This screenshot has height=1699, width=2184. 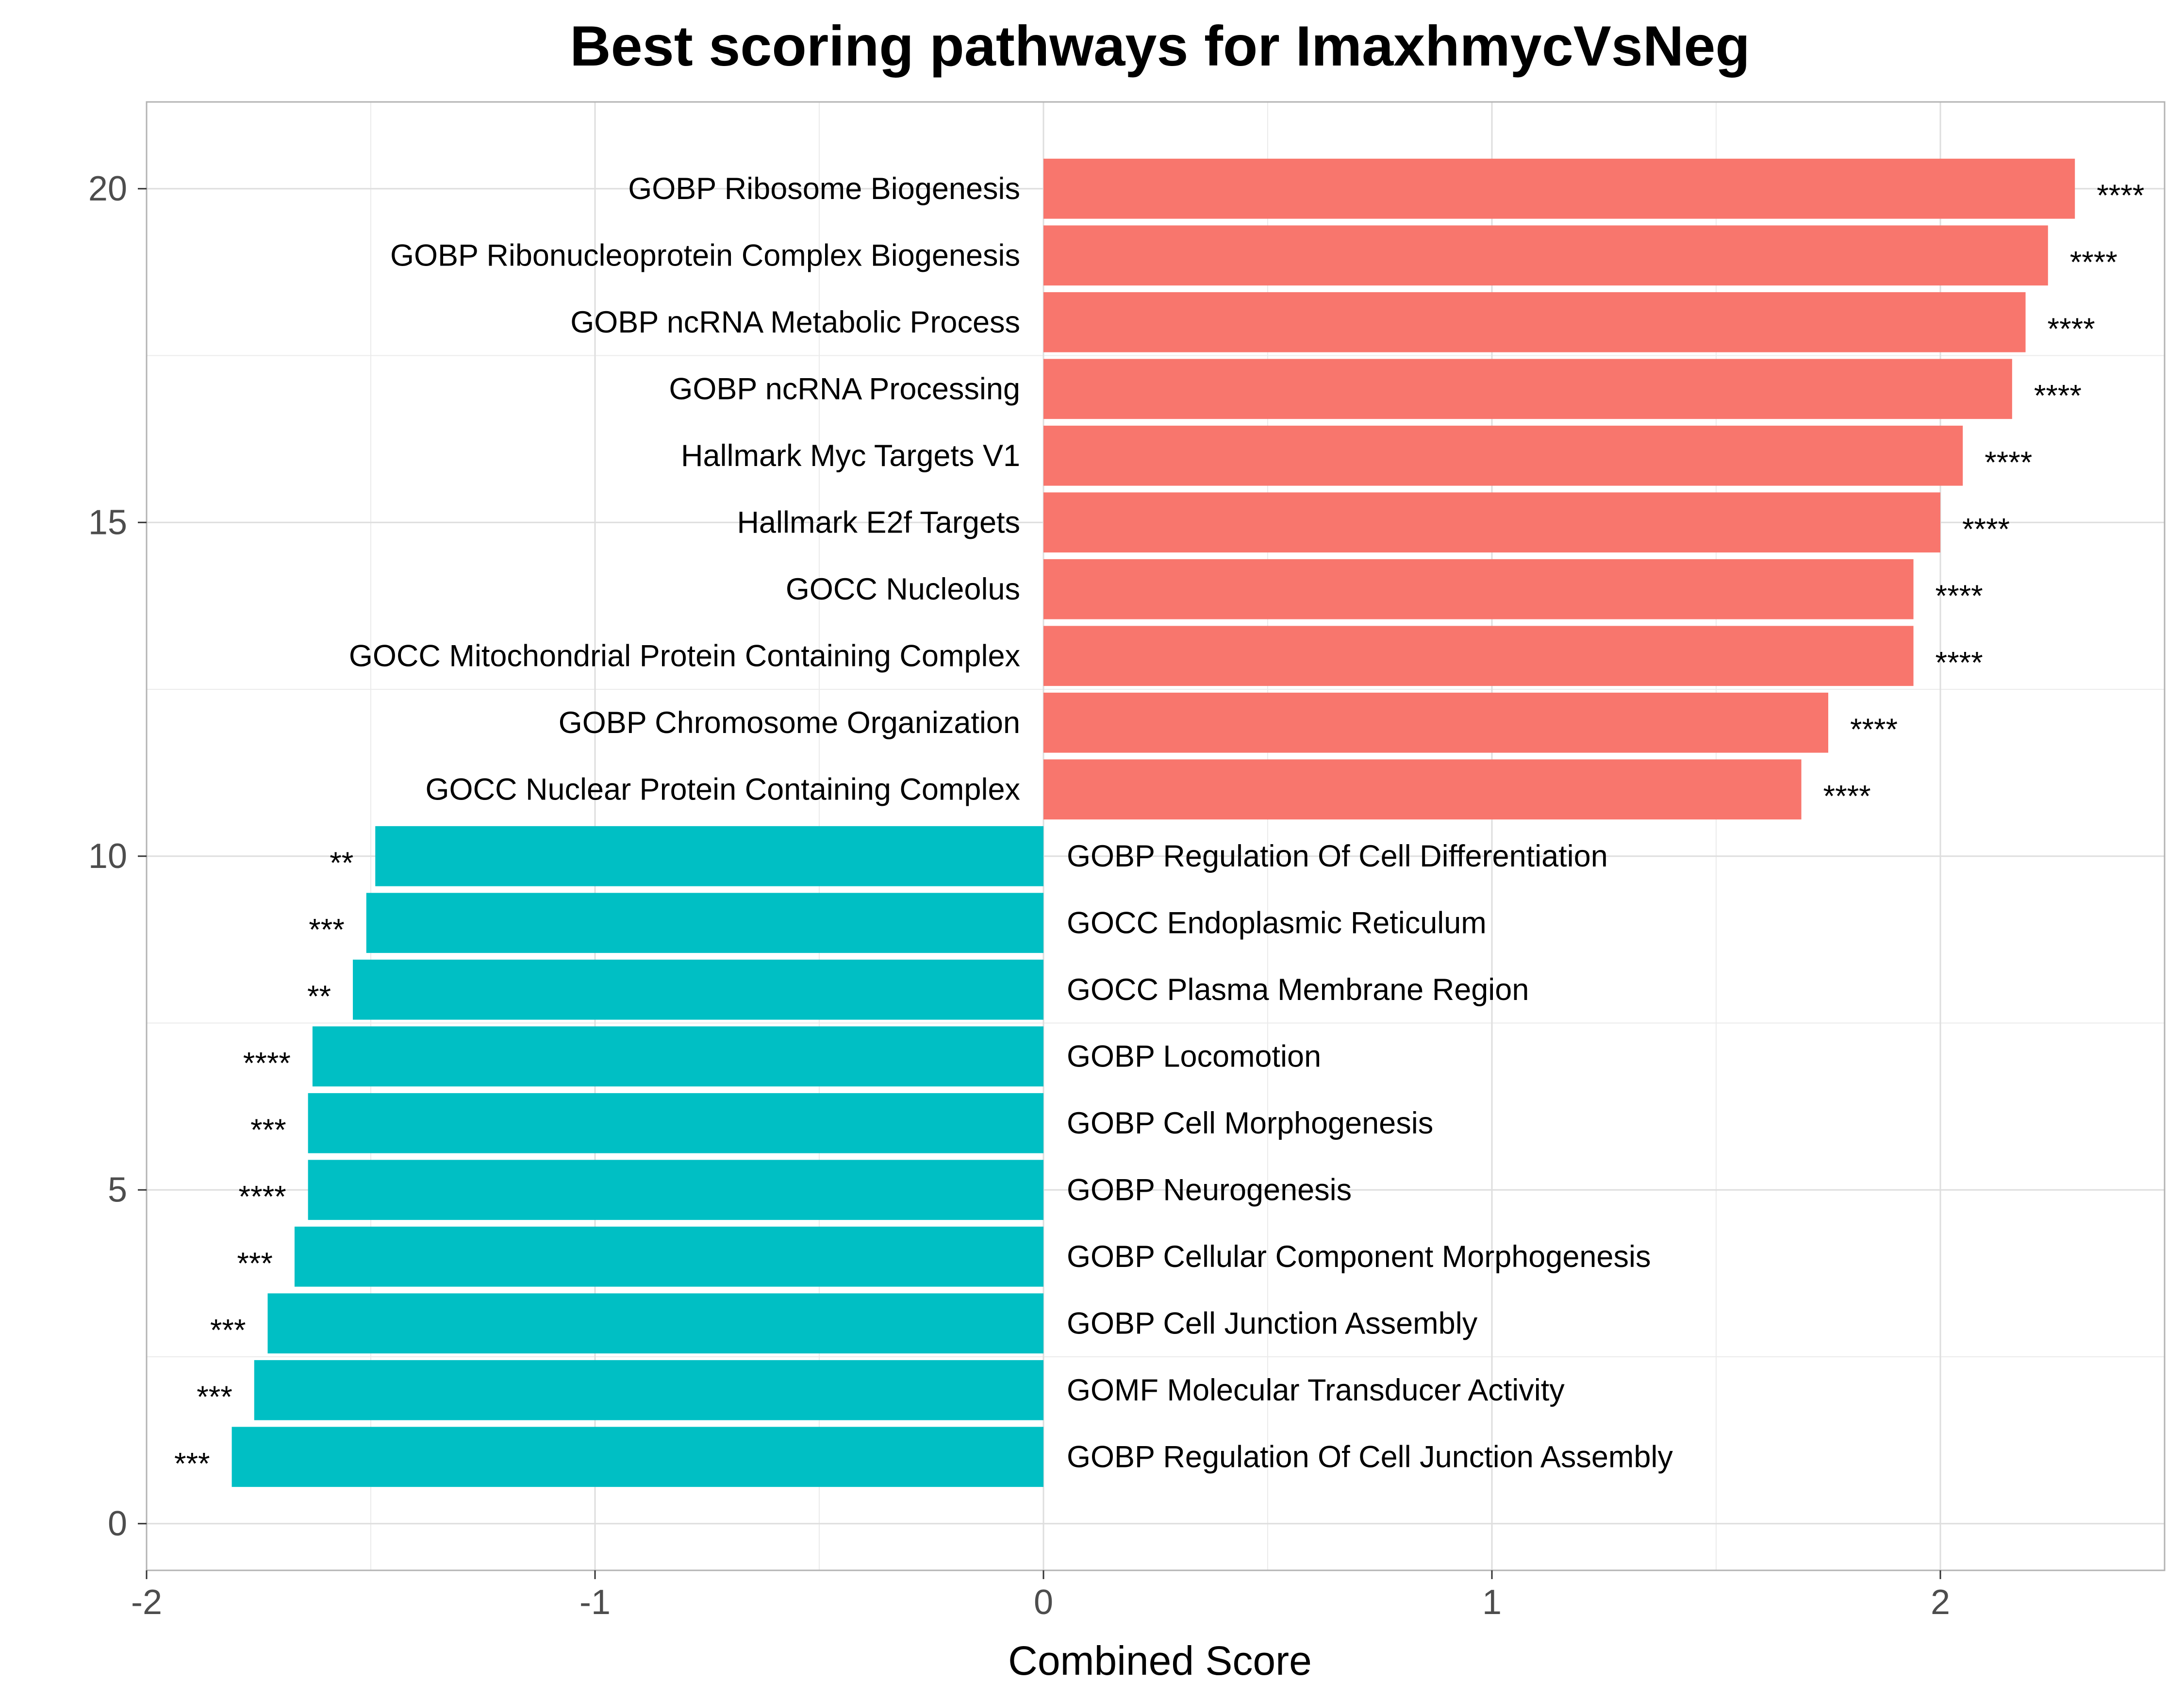 What do you see at coordinates (1316, 1390) in the screenshot?
I see `bar-label: GOMF Molecular Transducer Activity` at bounding box center [1316, 1390].